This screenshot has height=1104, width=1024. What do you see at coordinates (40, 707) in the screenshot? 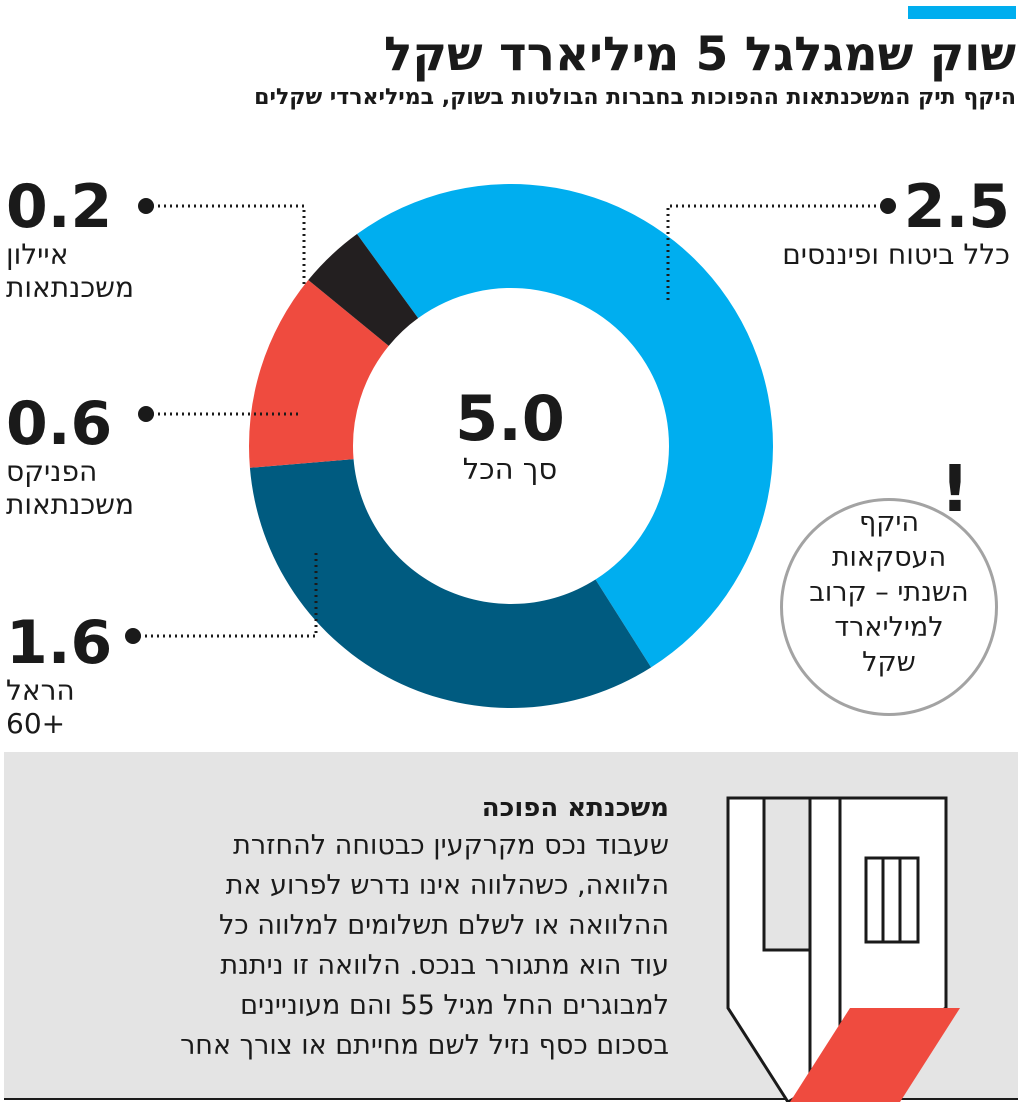
I see `category-label-harel: הראל +60` at bounding box center [40, 707].